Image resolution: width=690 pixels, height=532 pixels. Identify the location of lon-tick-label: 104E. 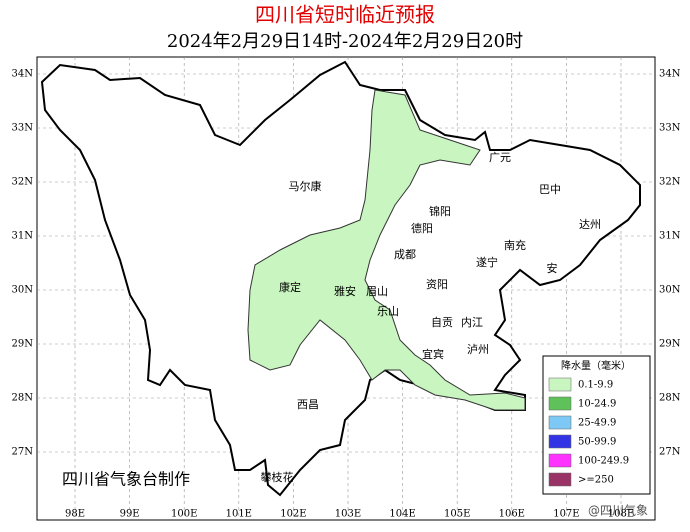
(402, 514).